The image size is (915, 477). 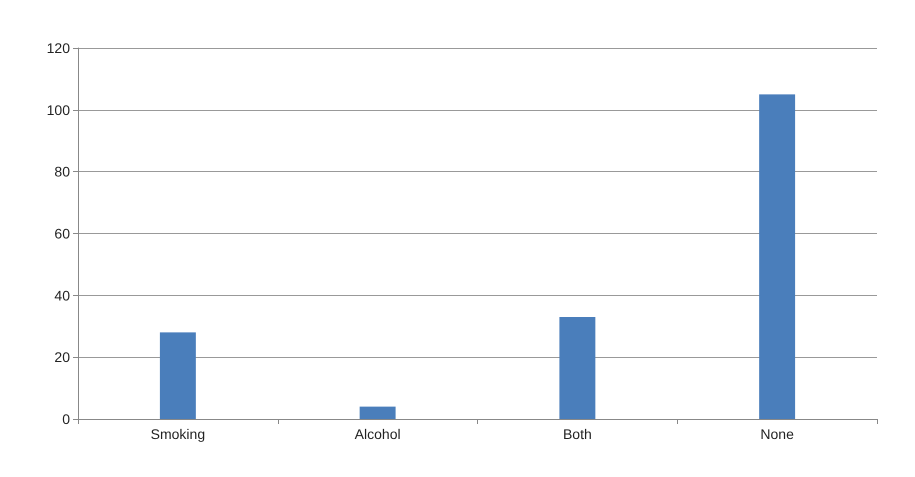 I want to click on y-tick-label: 100, so click(x=58, y=110).